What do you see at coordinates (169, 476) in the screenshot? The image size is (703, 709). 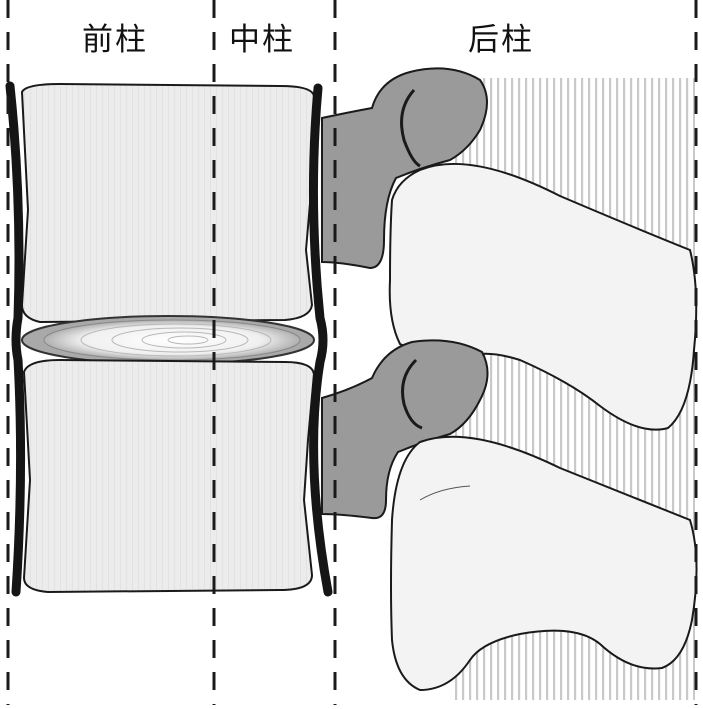 I see `lower-vertebral-body` at bounding box center [169, 476].